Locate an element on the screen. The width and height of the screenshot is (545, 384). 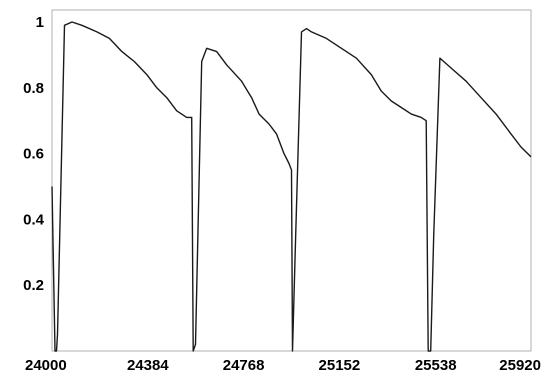
y-tick-label: 0.2 is located at coordinates (33, 285).